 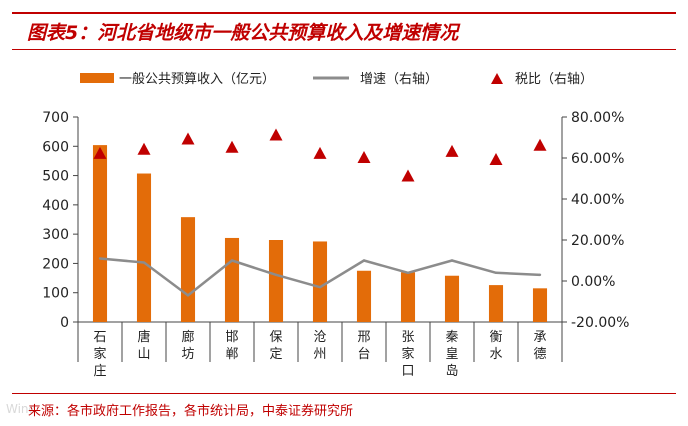 What do you see at coordinates (539, 346) in the screenshot?
I see `category-label-承德: 承德` at bounding box center [539, 346].